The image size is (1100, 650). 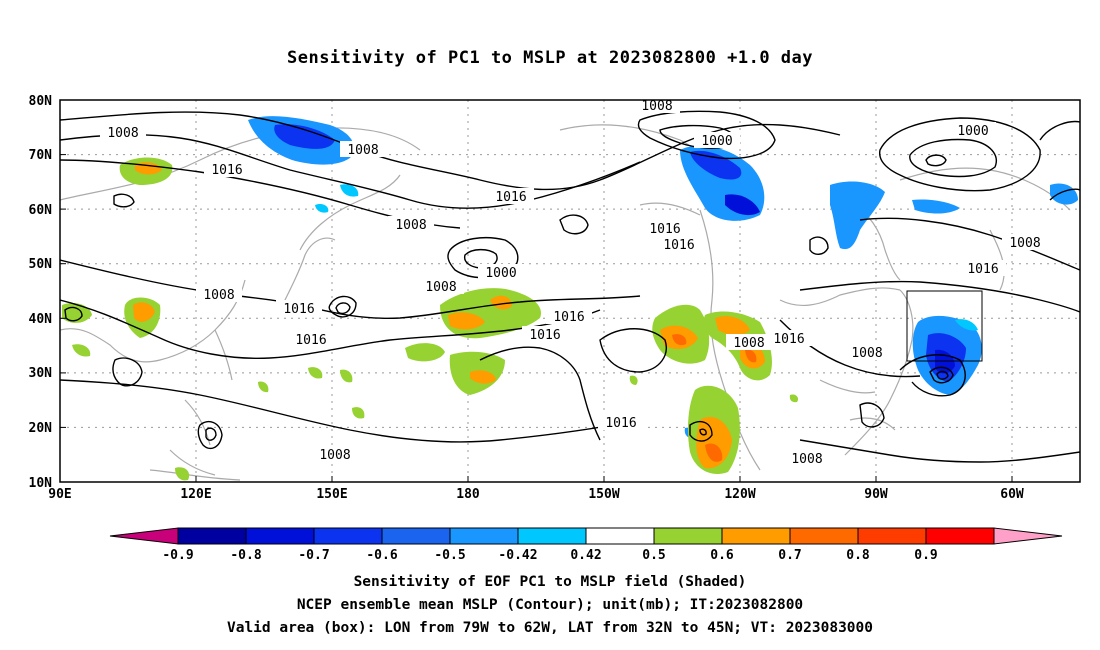 What do you see at coordinates (1012, 494) in the screenshot?
I see `lon-label-60w: 60W` at bounding box center [1012, 494].